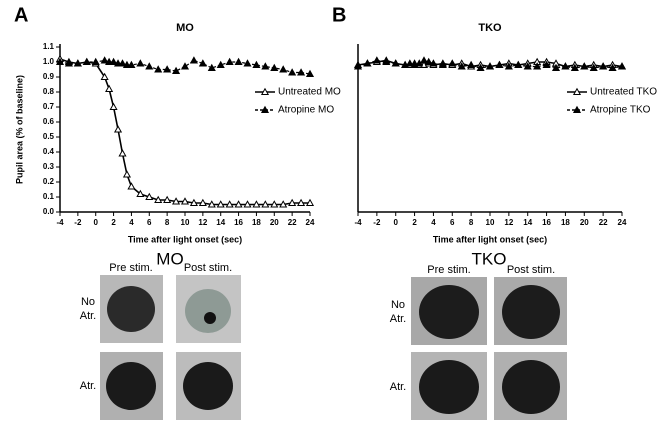  Describe the element at coordinates (185, 222) in the screenshot. I see `x-tick-label: 10` at that location.